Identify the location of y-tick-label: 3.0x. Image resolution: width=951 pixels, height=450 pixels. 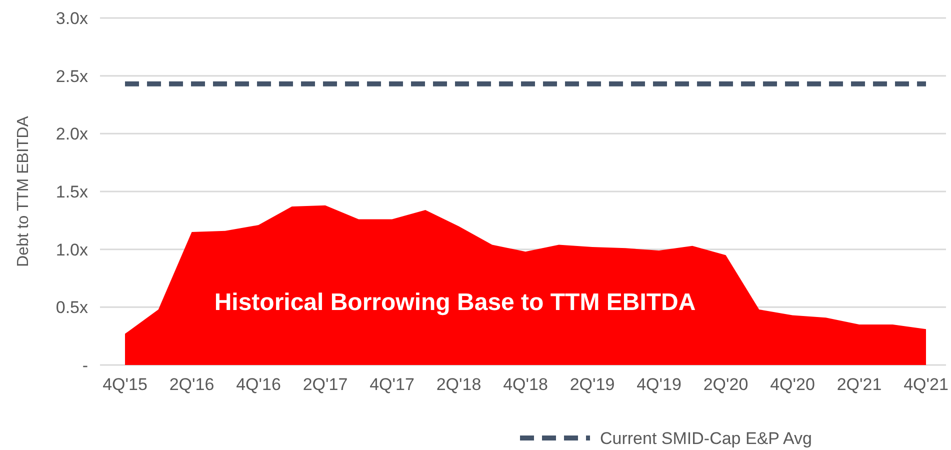
(72, 18).